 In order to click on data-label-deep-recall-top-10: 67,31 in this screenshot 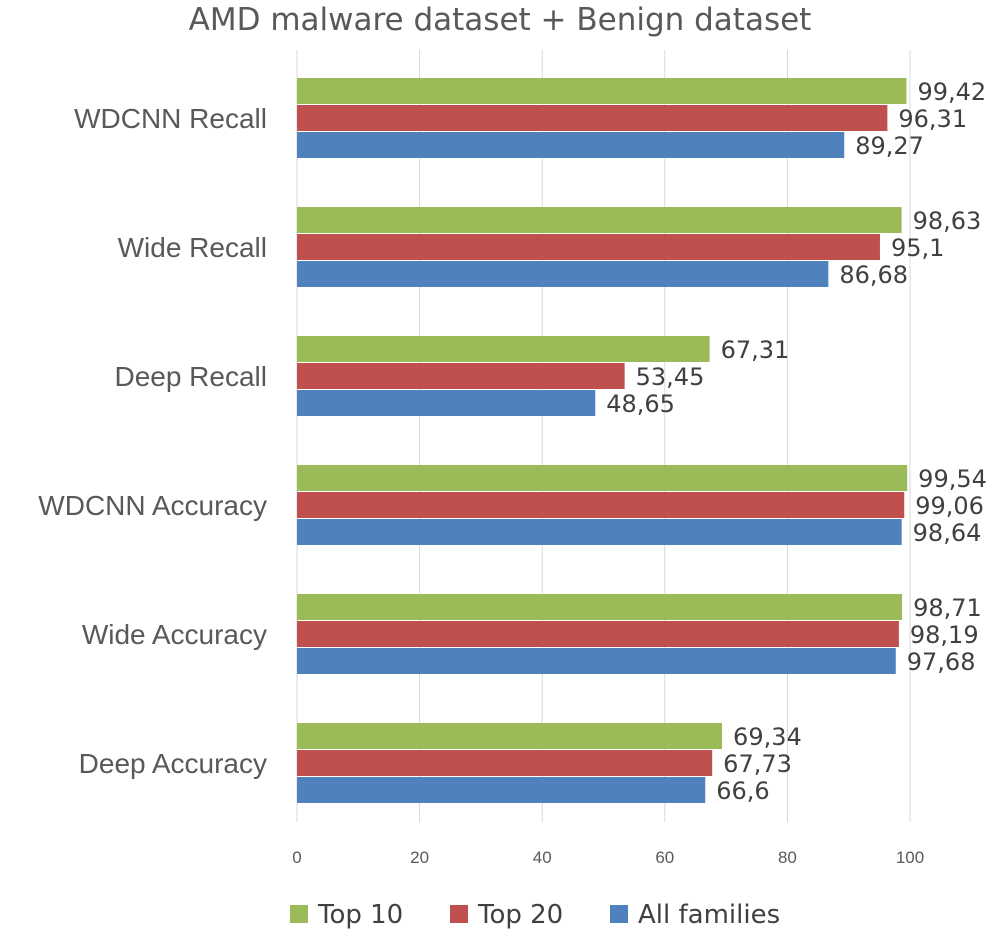, I will do `click(755, 350)`.